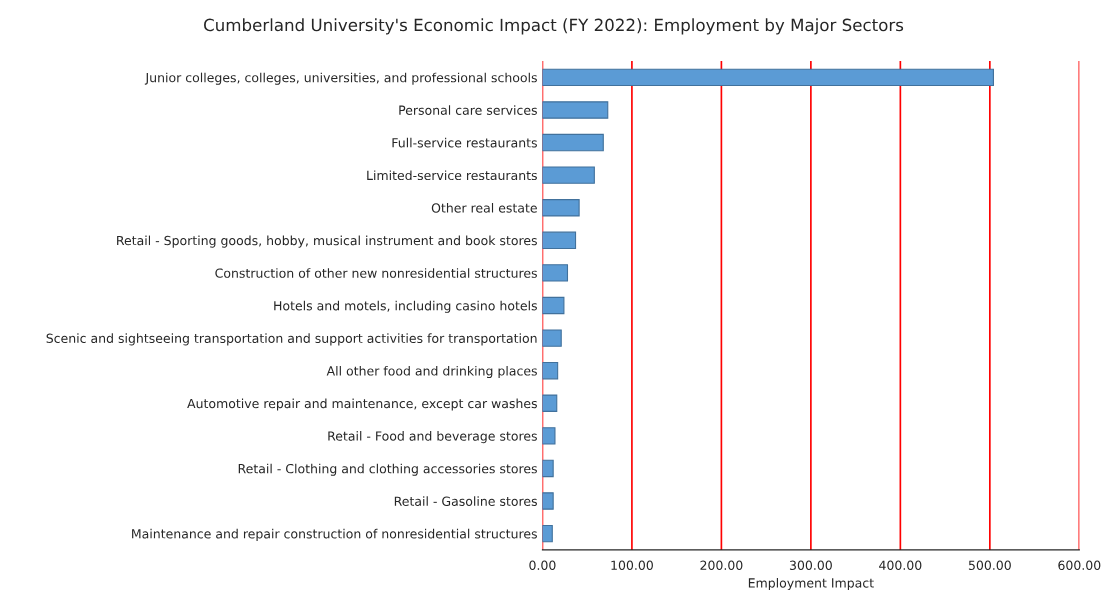 This screenshot has height=611, width=1107. I want to click on y-tick-label: Limited-service restaurants, so click(452, 175).